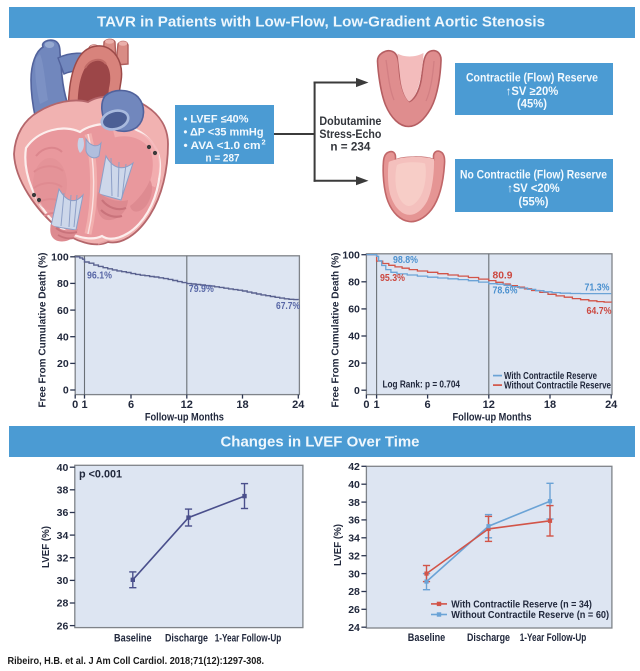  I want to click on svg-text: Dobutamine, so click(350, 122).